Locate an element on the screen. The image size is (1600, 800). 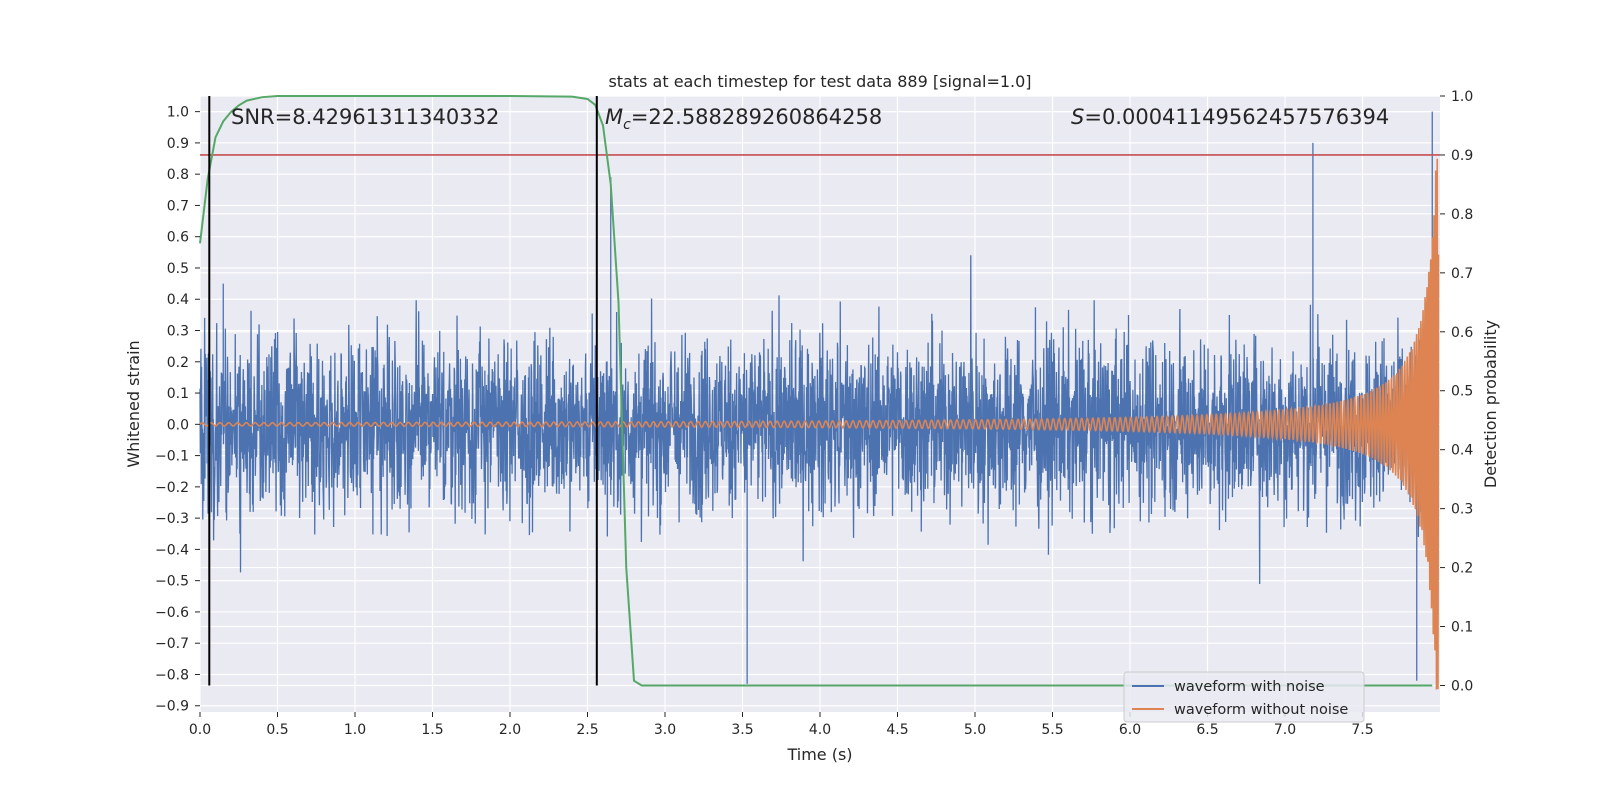
y2-tick-label: 0.9 is located at coordinates (1462, 156).